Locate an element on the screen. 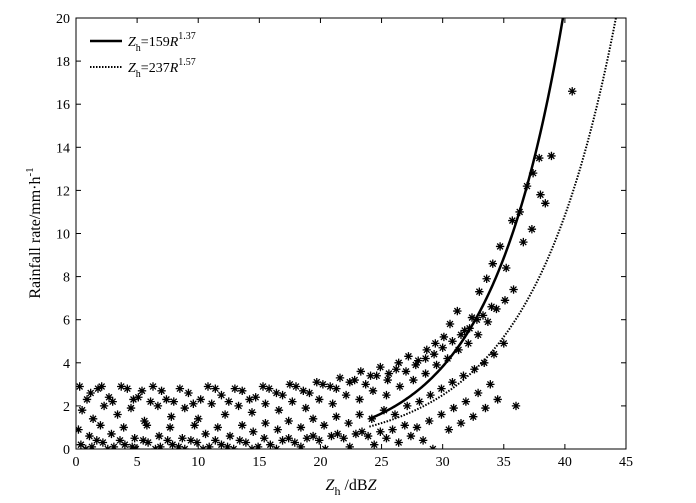  legend: Zh=159R1.37 Zh=237R1.57 is located at coordinates (143, 55).